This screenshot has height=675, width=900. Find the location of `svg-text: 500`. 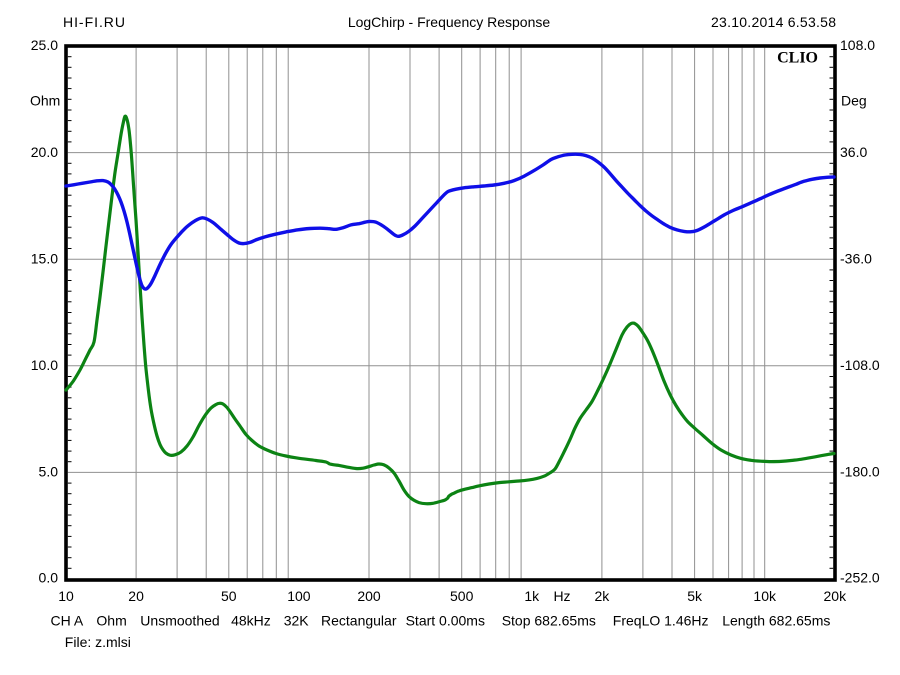

svg-text: 500 is located at coordinates (462, 596).